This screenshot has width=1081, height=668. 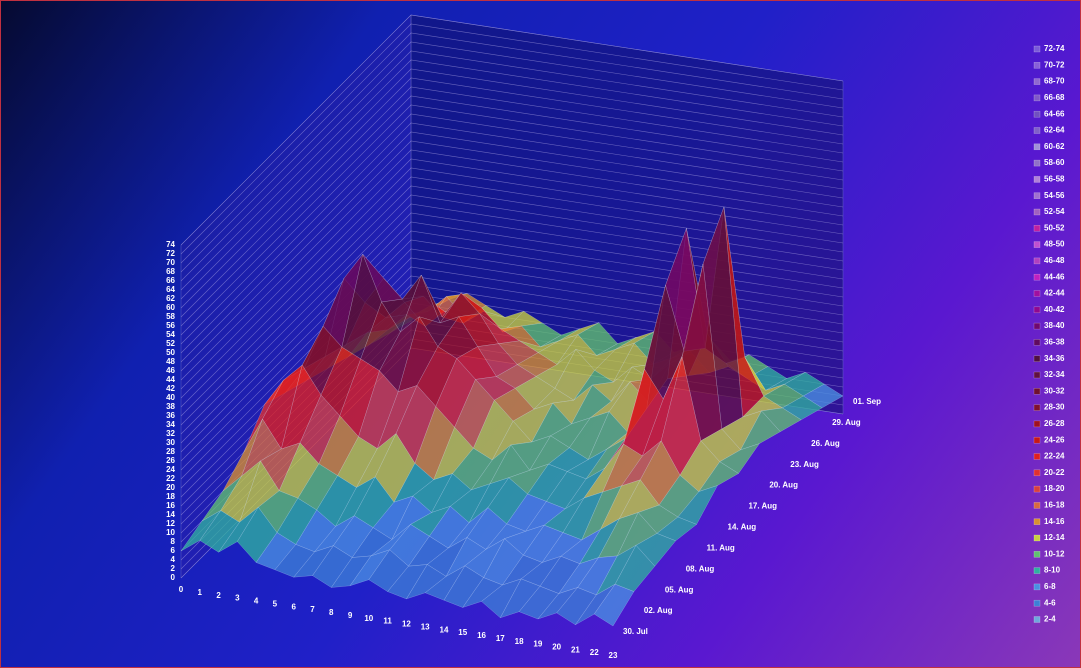 What do you see at coordinates (1054, 195) in the screenshot?
I see `legend-label: 54-56` at bounding box center [1054, 195].